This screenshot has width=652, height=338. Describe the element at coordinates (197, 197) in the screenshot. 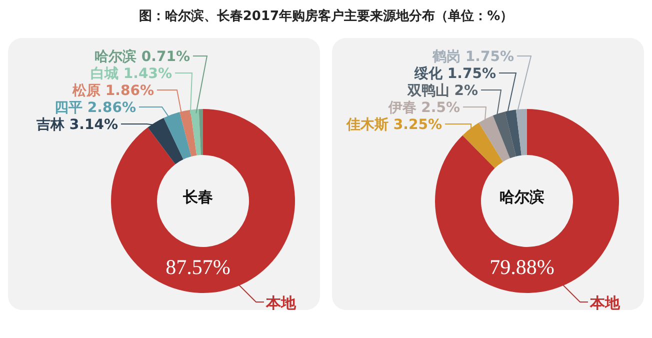

I see `text: 长春` at that location.